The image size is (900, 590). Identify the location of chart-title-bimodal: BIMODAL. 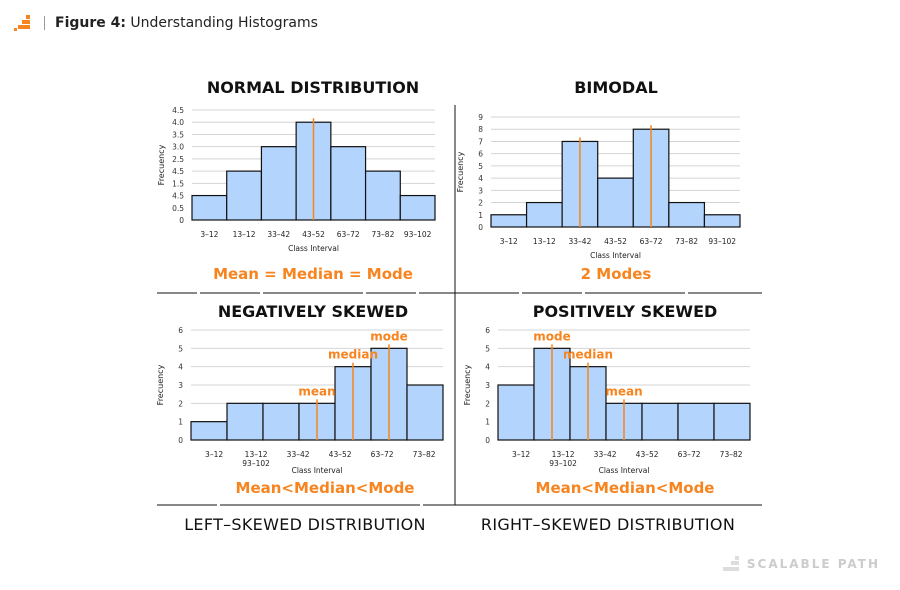
(616, 87).